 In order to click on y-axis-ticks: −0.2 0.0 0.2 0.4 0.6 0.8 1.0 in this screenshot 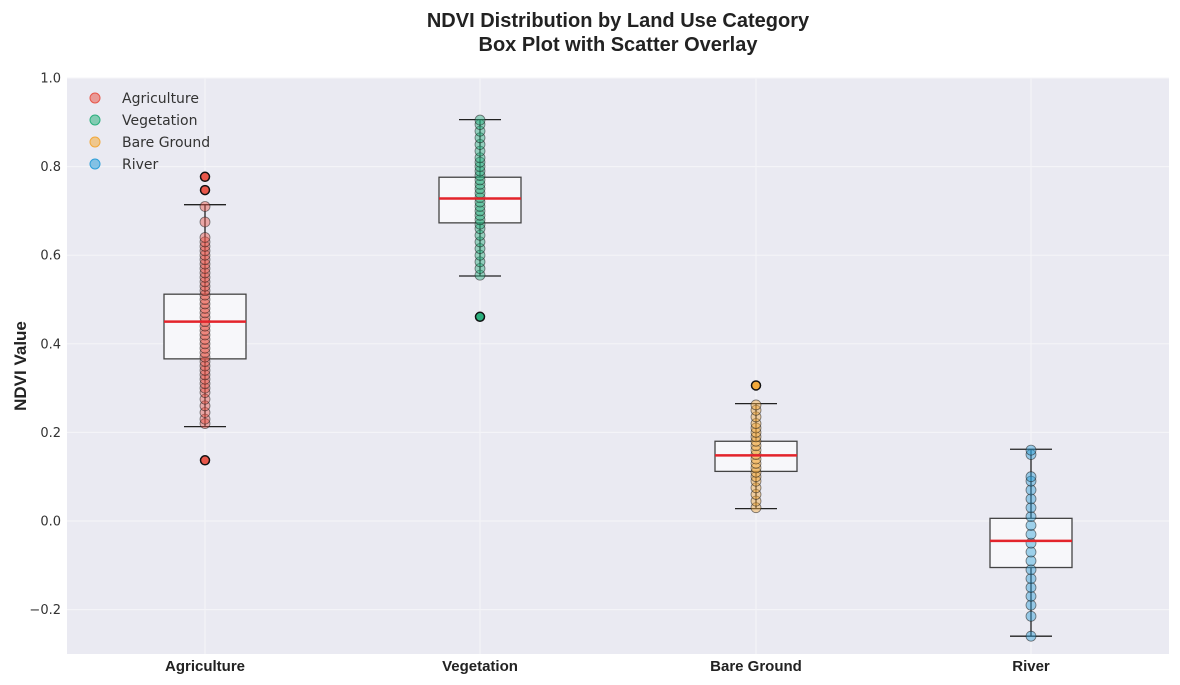, I will do `click(45, 345)`.